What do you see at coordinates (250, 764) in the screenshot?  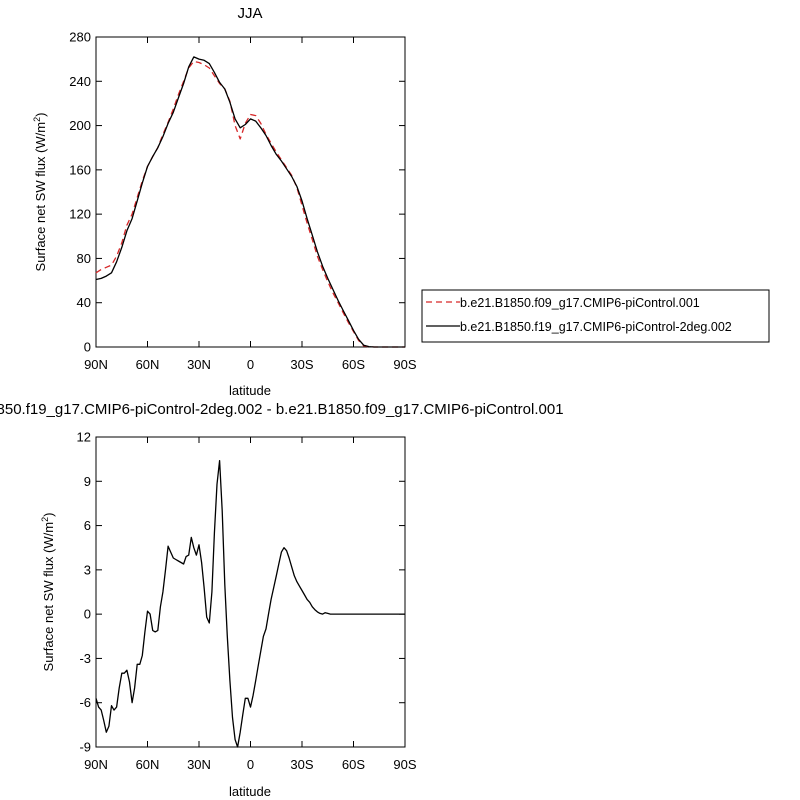 I see `bottom-x-tick-label: 0` at bounding box center [250, 764].